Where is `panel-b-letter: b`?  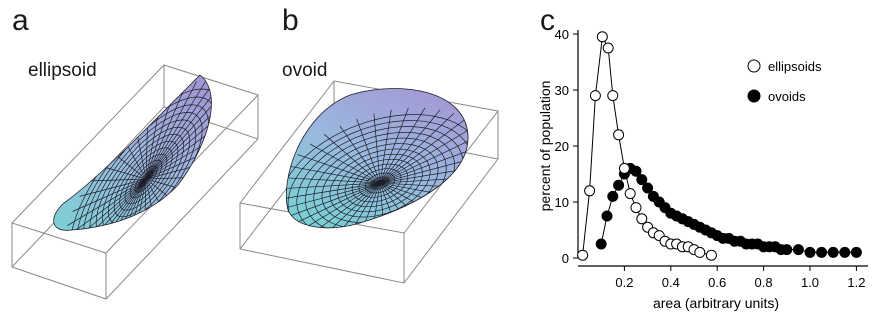
panel-b-letter: b is located at coordinates (290, 20).